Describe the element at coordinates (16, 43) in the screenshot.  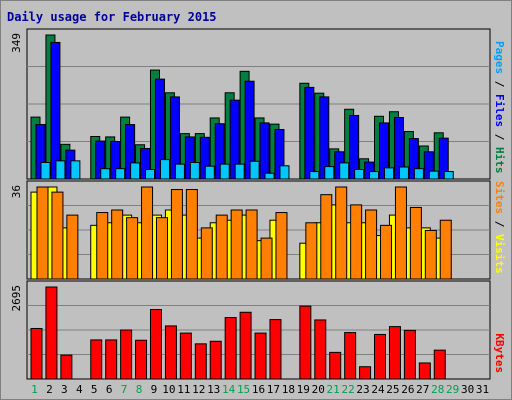
I see `panel-hits-max-label: 349` at that location.